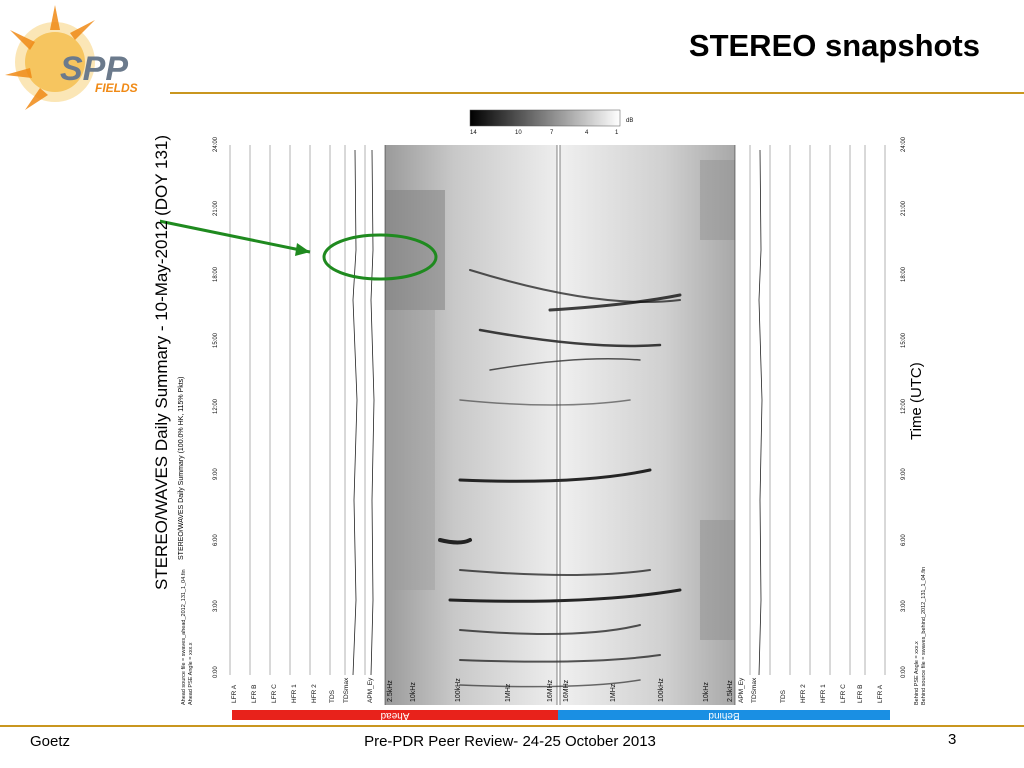 The width and height of the screenshot is (1024, 768). What do you see at coordinates (917, 673) in the screenshot?
I see `behind-pse-text: Behind PSE Angle = xxx.x` at bounding box center [917, 673].